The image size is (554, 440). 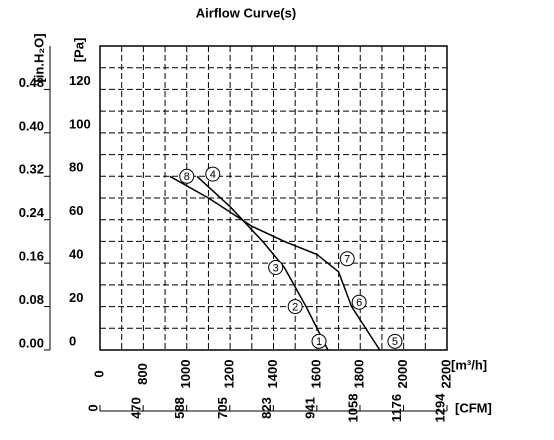 I want to click on curve-marker-label: 8, so click(x=187, y=177).